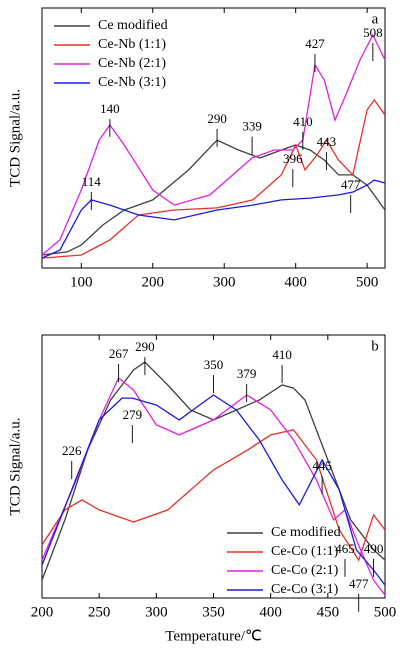 This screenshot has width=404, height=659. Describe the element at coordinates (305, 570) in the screenshot. I see `legend-label: Ce-Co (2:1)` at that location.